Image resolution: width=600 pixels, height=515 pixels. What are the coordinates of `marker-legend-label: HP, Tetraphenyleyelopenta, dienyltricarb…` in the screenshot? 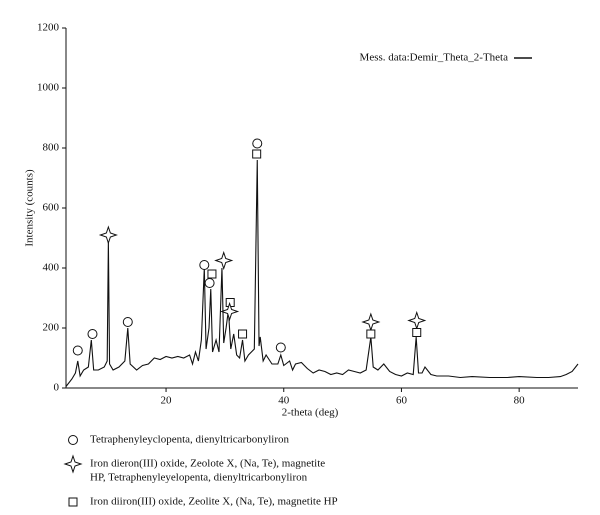 It's located at (199, 478).